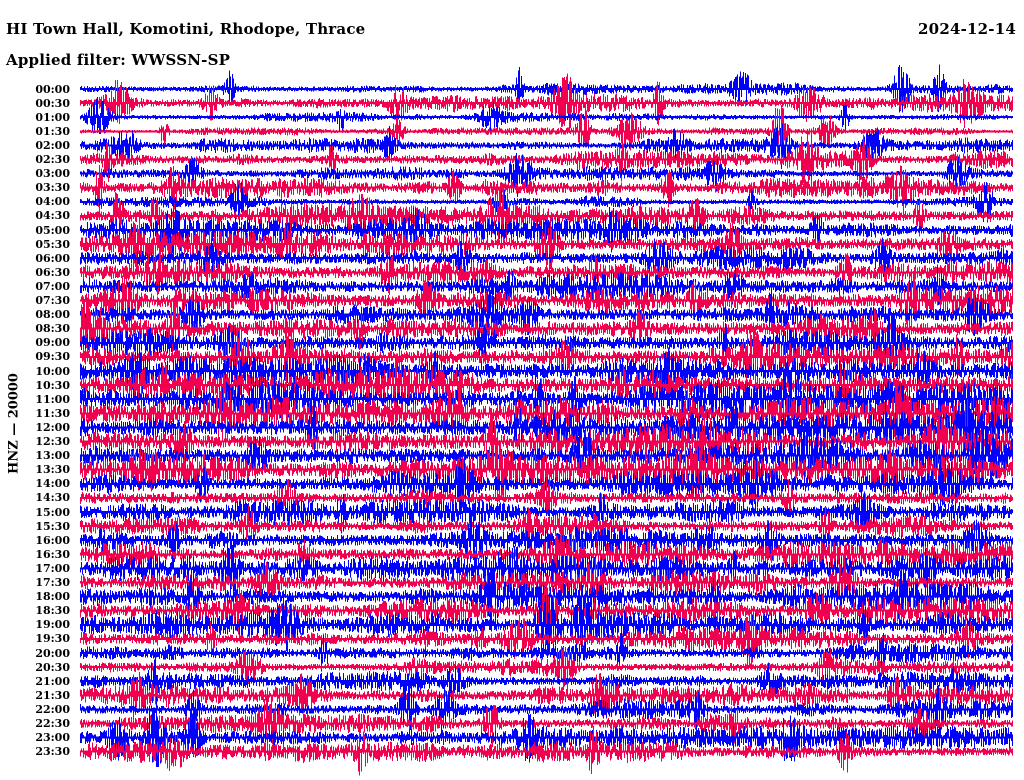 This screenshot has height=780, width=1024. I want to click on time-tick-label: 07:00, so click(52, 286).